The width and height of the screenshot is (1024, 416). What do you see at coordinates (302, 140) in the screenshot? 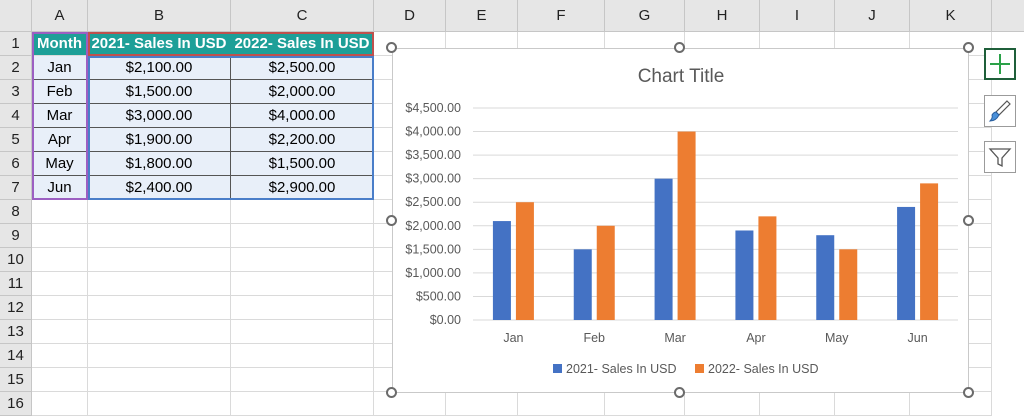
I see `table-cell: $2,200.00` at bounding box center [302, 140].